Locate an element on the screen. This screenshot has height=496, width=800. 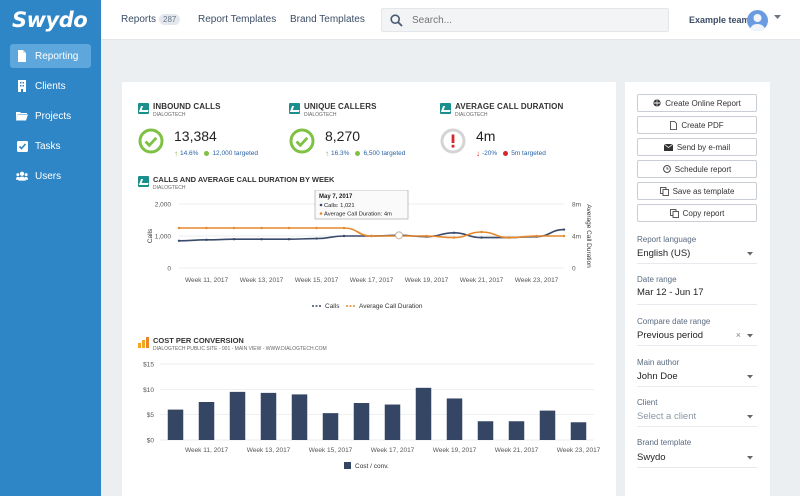
select-value: Previous period is located at coordinates (670, 335).